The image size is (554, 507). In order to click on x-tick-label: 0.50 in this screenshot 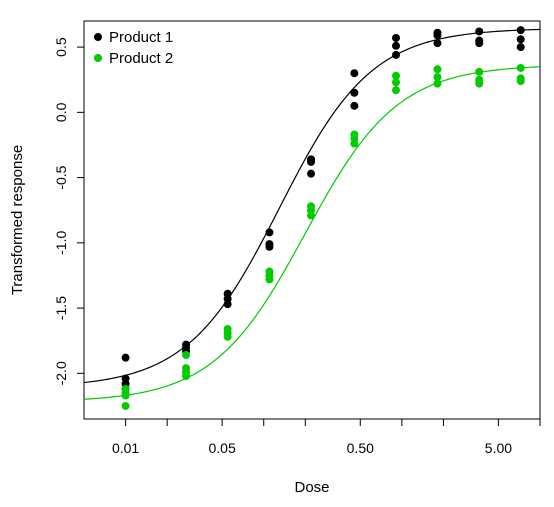, I will do `click(360, 448)`.